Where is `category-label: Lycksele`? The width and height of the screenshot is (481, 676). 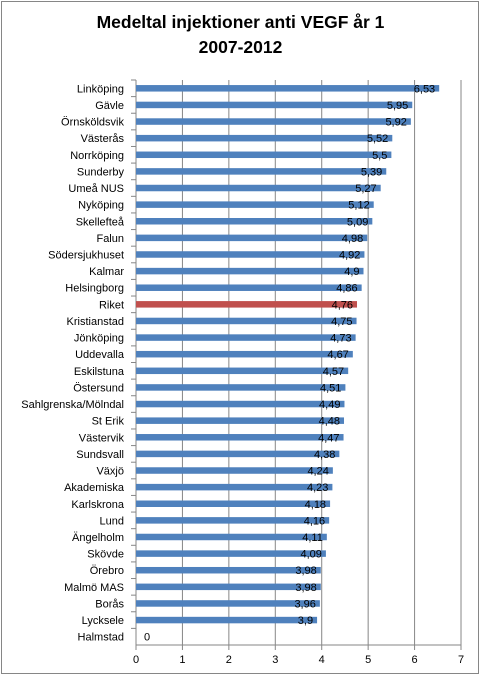
category-label: Lycksele is located at coordinates (103, 621).